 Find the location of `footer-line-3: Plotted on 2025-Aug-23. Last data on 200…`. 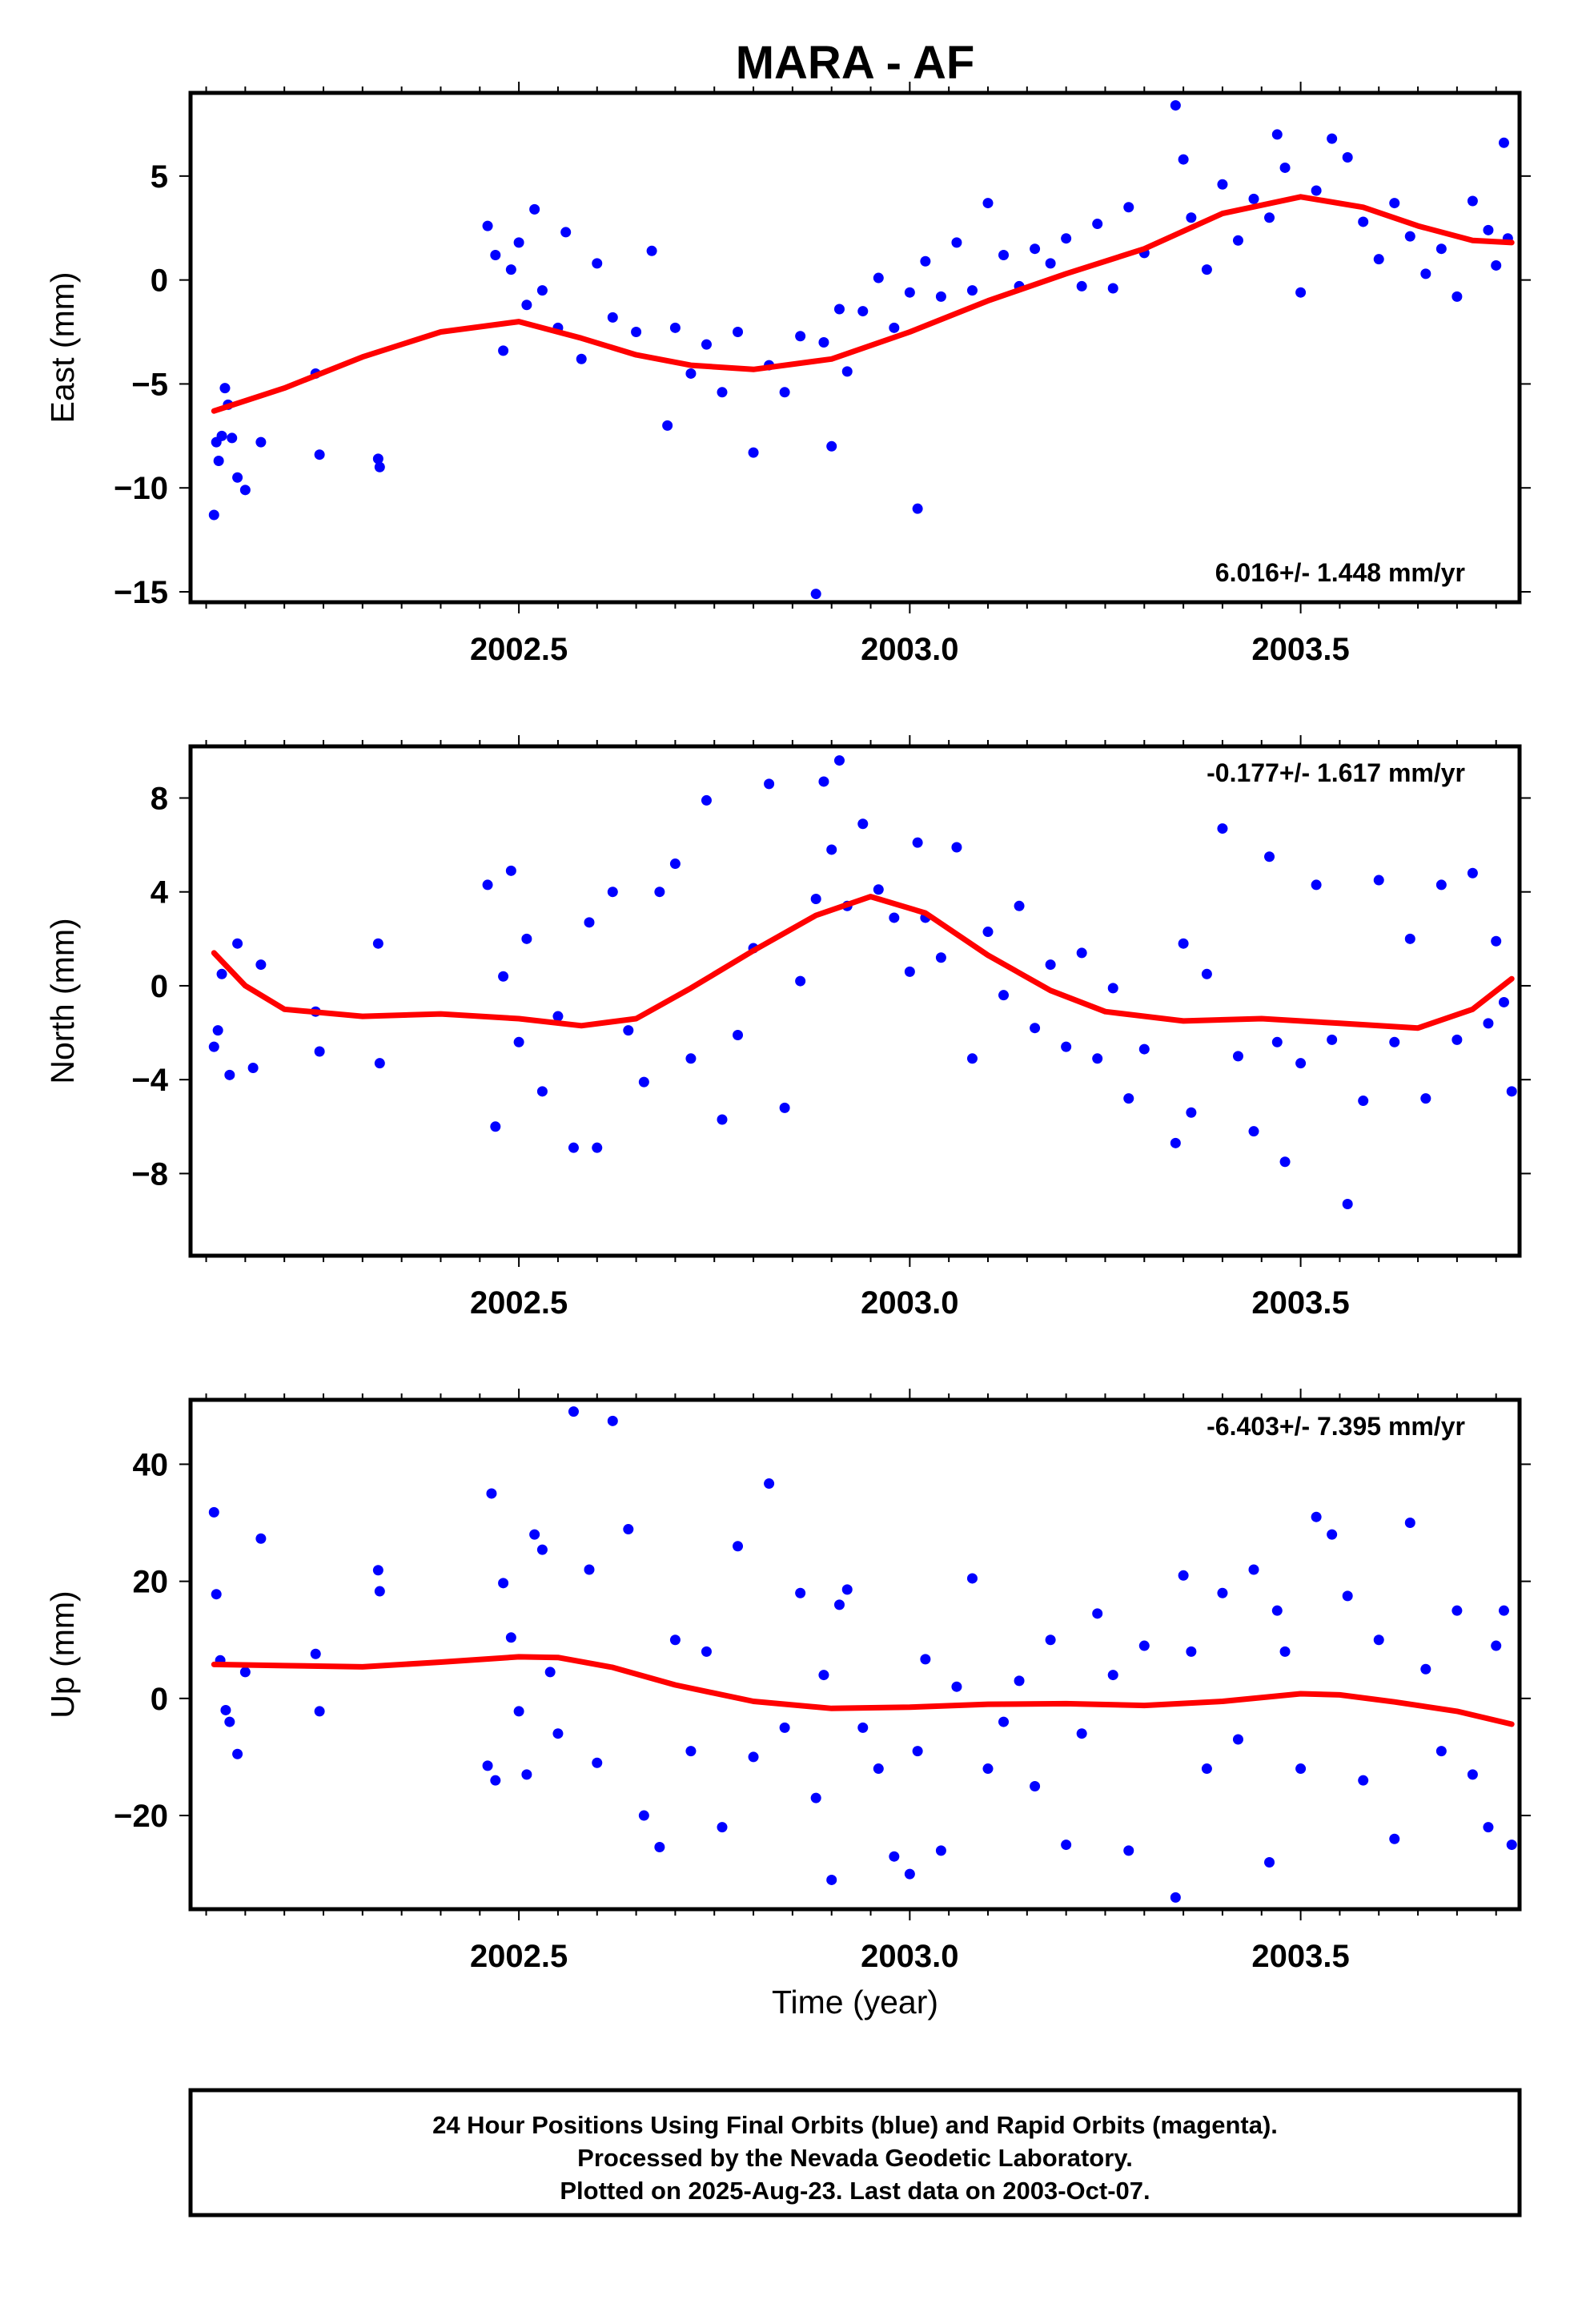

footer-line-3: Plotted on 2025-Aug-23. Last data on 200… is located at coordinates (855, 2191).